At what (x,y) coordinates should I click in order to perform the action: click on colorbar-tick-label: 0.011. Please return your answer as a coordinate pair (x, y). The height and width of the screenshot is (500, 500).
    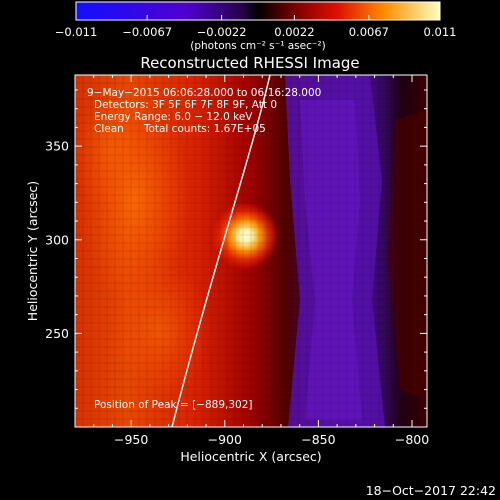
    Looking at the image, I should click on (440, 32).